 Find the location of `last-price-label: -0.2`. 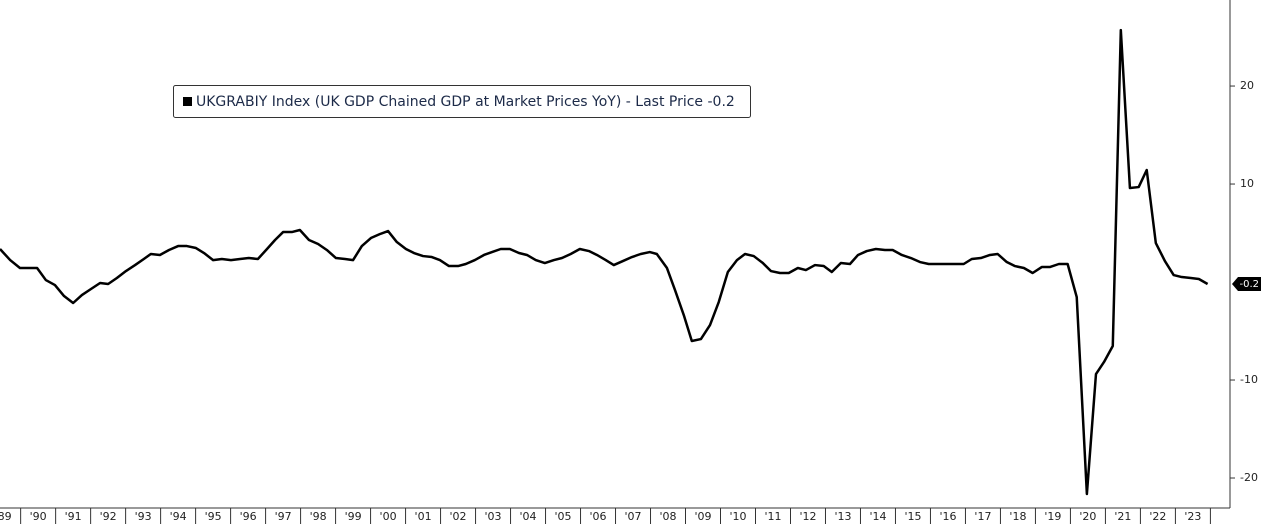

last-price-label: -0.2 is located at coordinates (1249, 284).